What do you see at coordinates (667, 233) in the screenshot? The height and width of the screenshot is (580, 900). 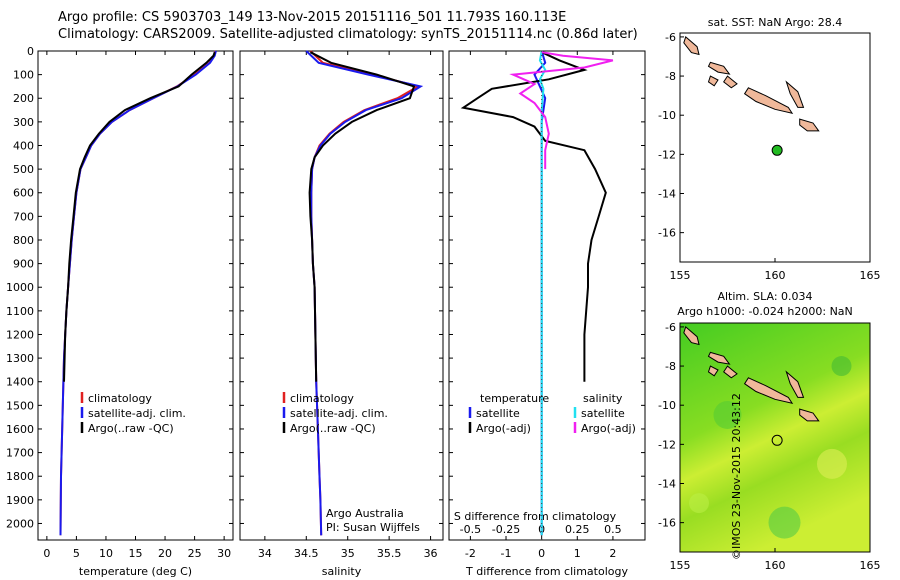 I see `map-y-tick-label: -16` at bounding box center [667, 233].